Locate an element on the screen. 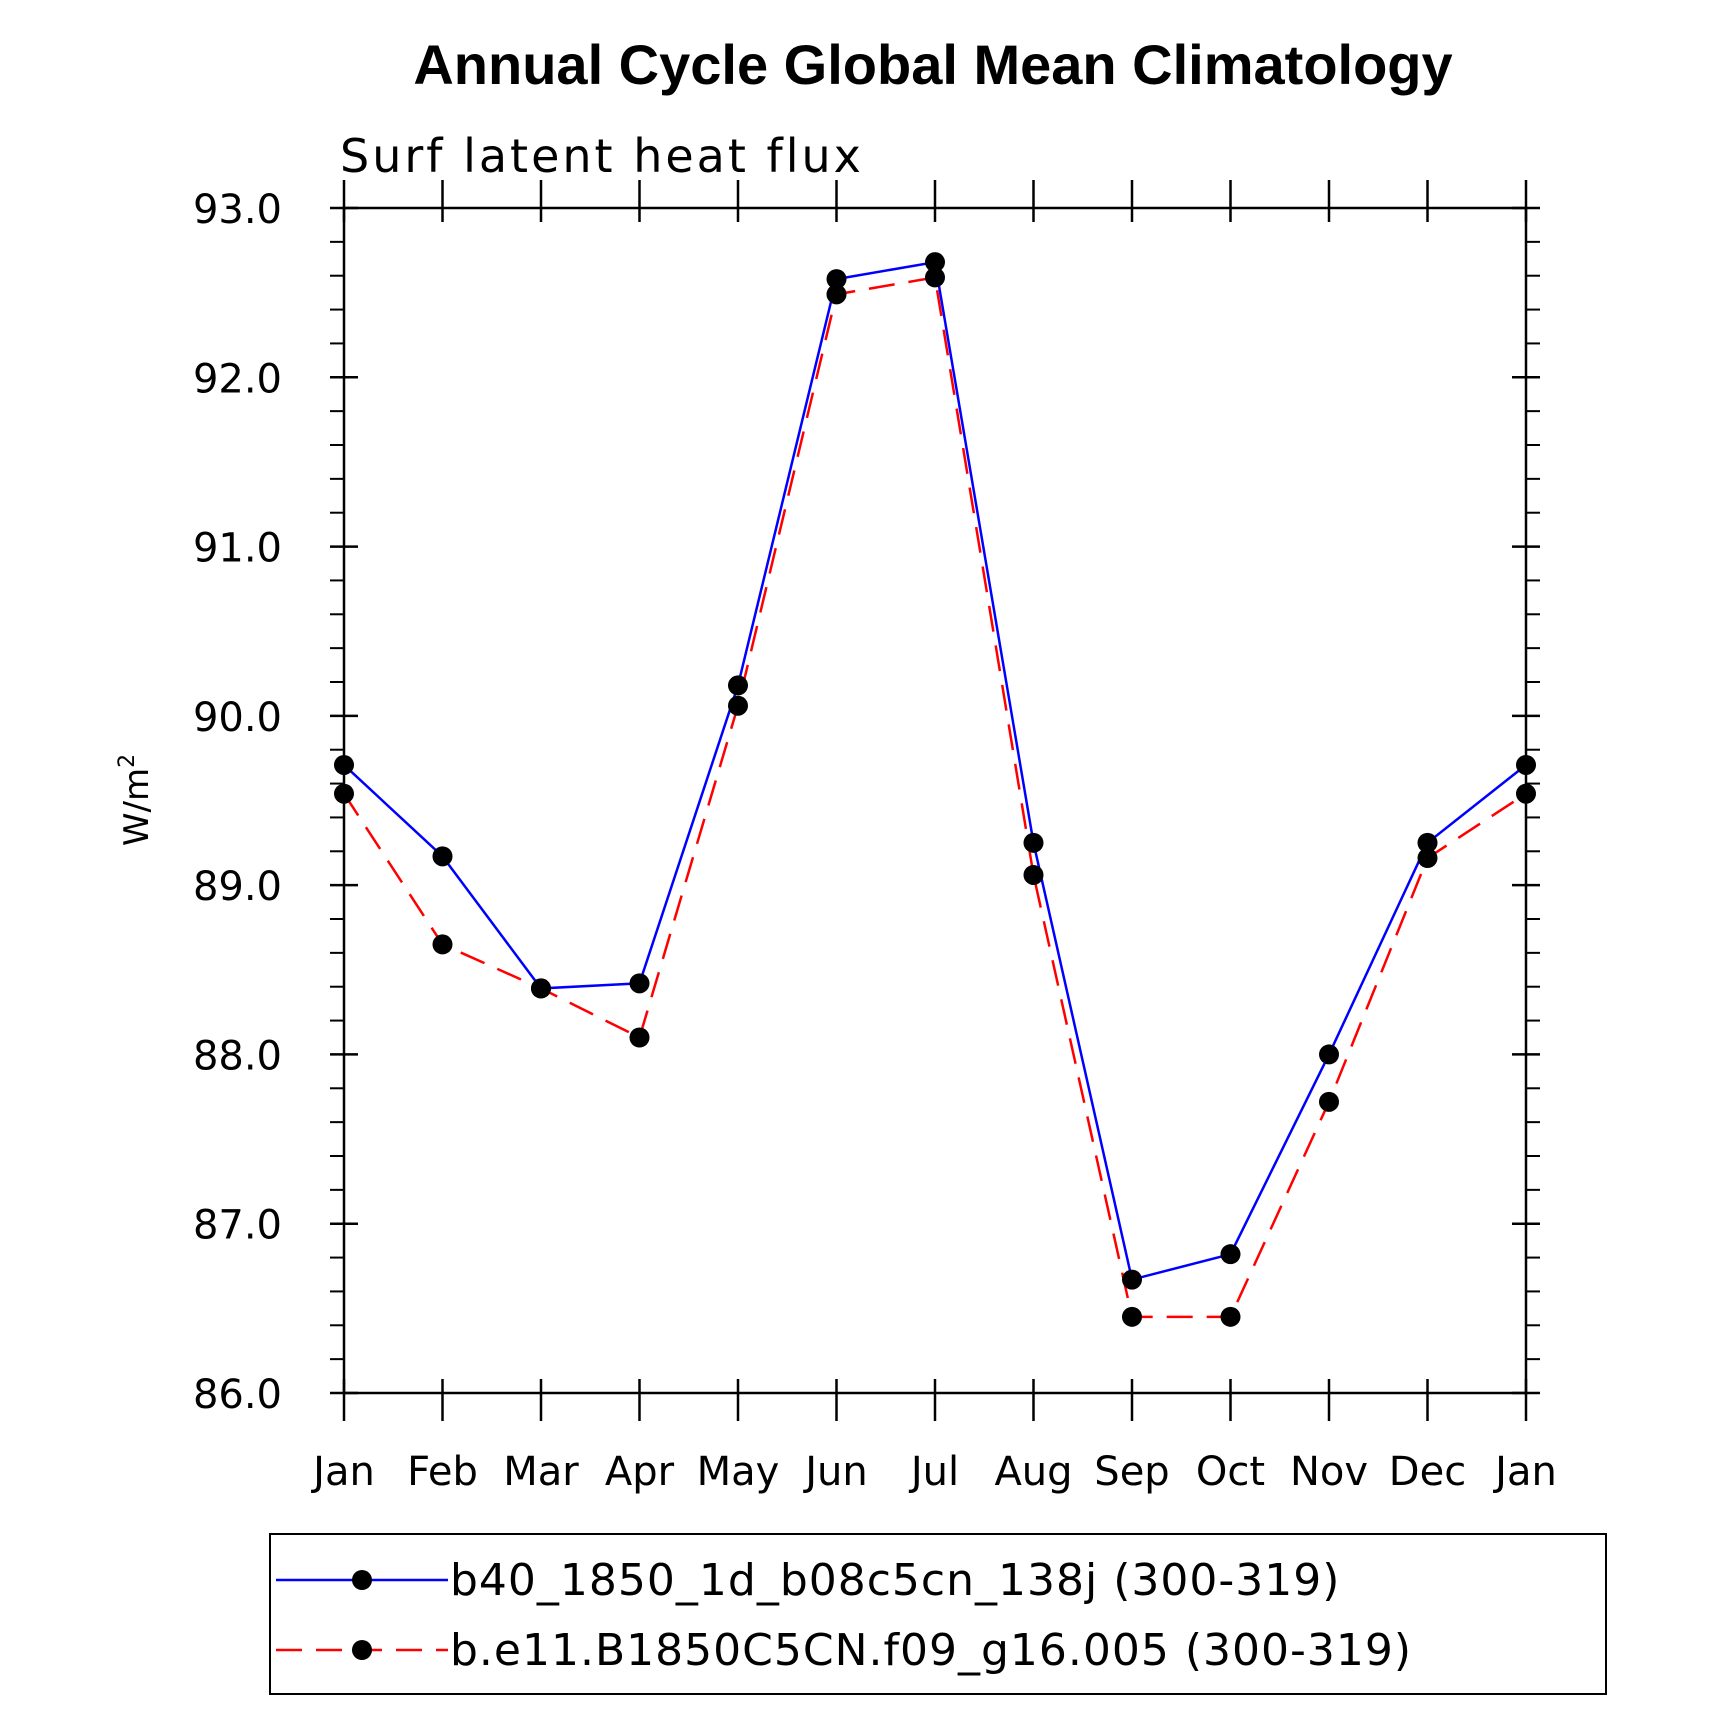 This screenshot has height=1731, width=1710. y-tick-label: 92.0 is located at coordinates (237, 379).